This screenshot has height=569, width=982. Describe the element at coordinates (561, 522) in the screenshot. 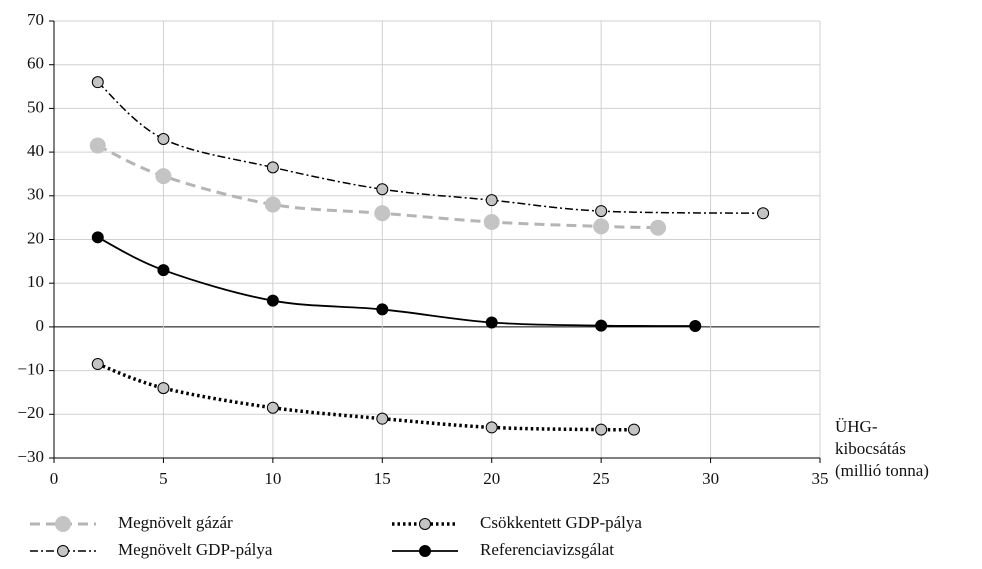

I see `legend-label: Csökkentett GDP-pálya` at that location.